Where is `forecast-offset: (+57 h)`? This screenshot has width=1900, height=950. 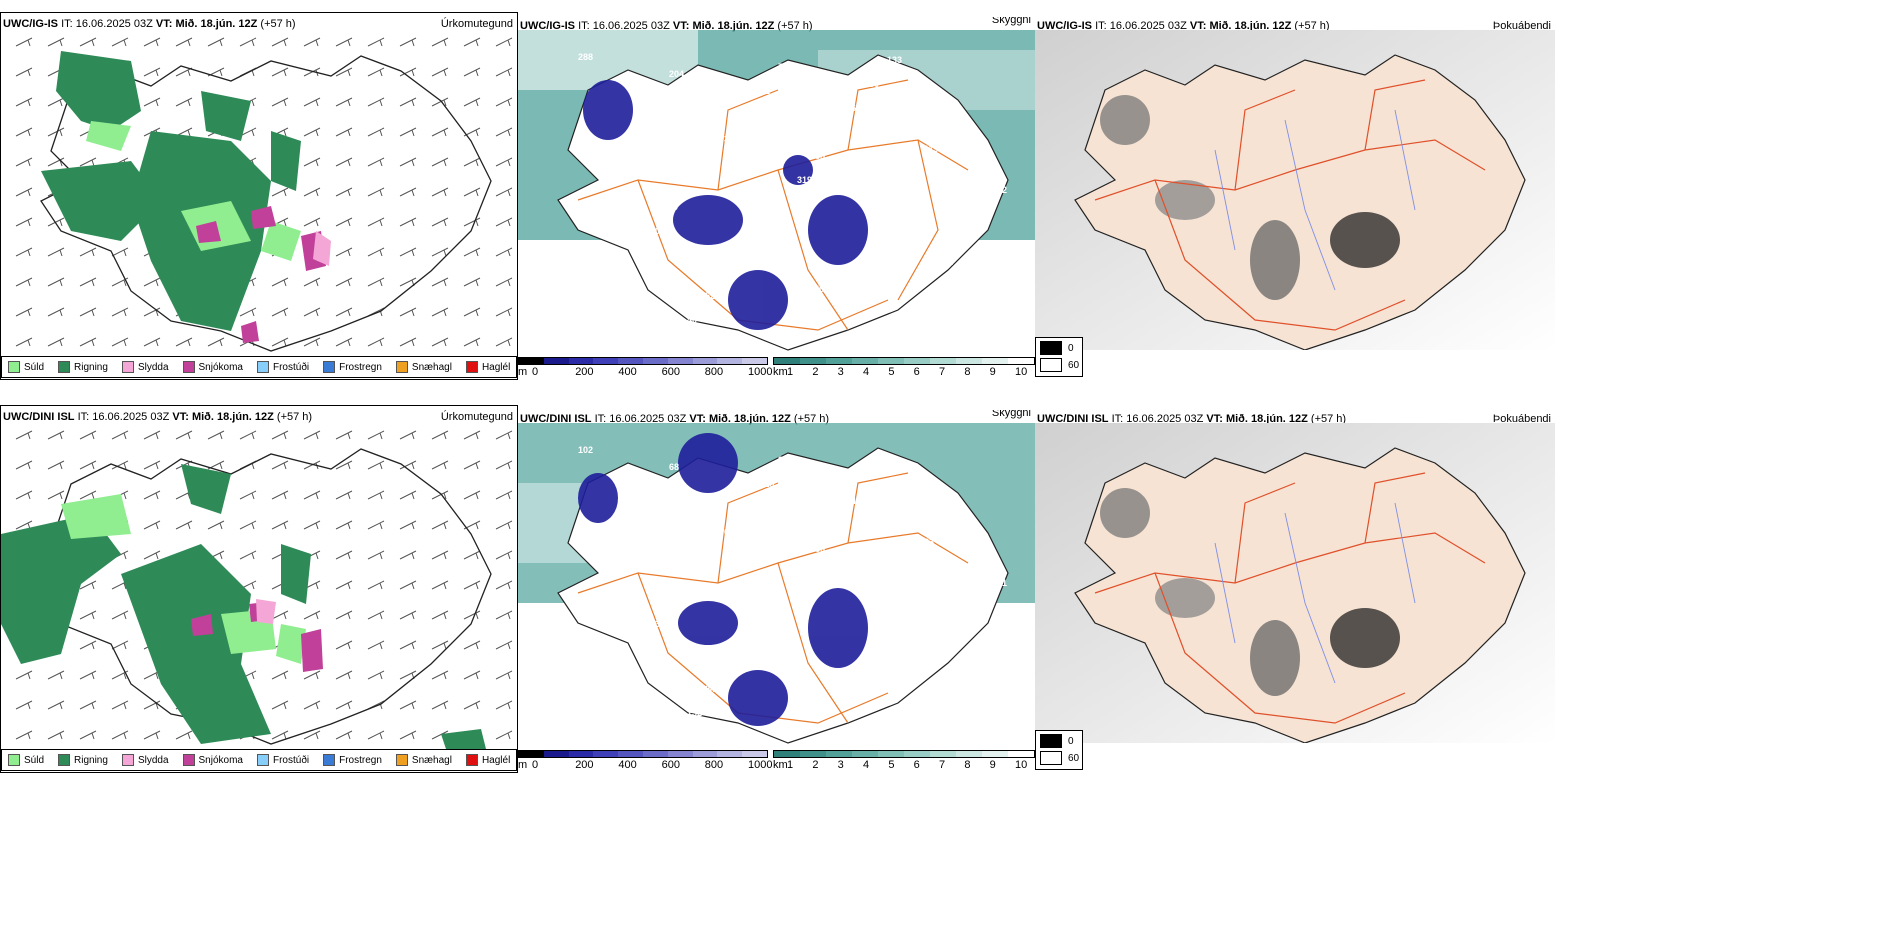 forecast-offset: (+57 h) is located at coordinates (811, 419).